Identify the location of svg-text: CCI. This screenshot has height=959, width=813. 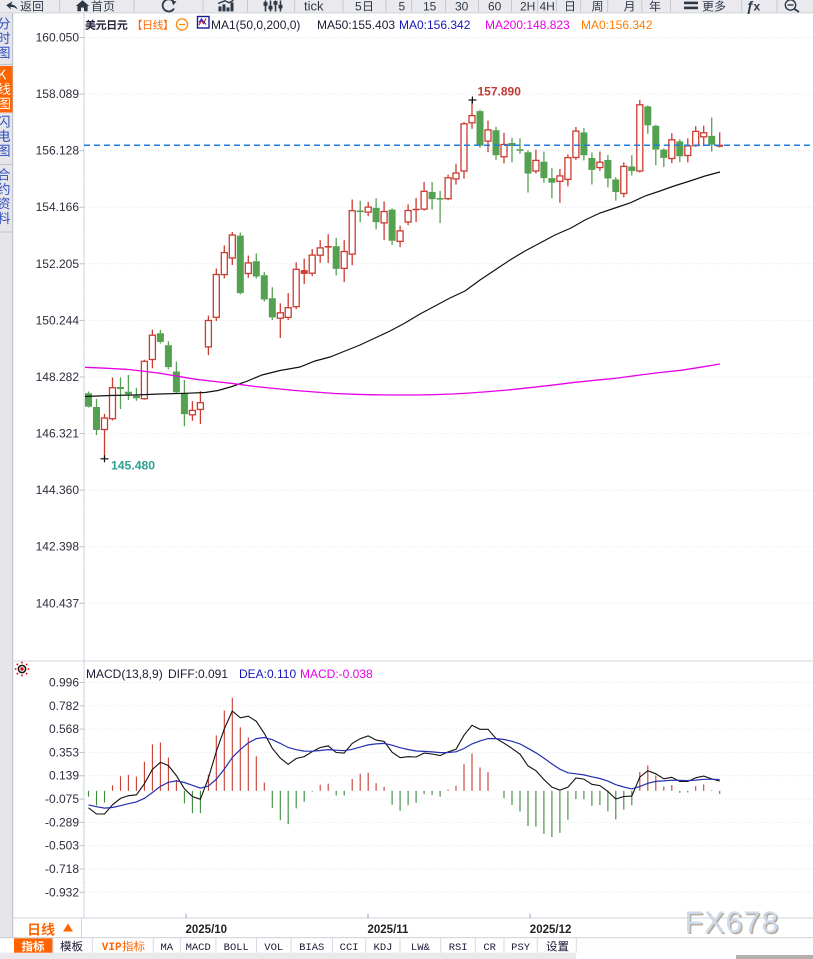
(349, 948).